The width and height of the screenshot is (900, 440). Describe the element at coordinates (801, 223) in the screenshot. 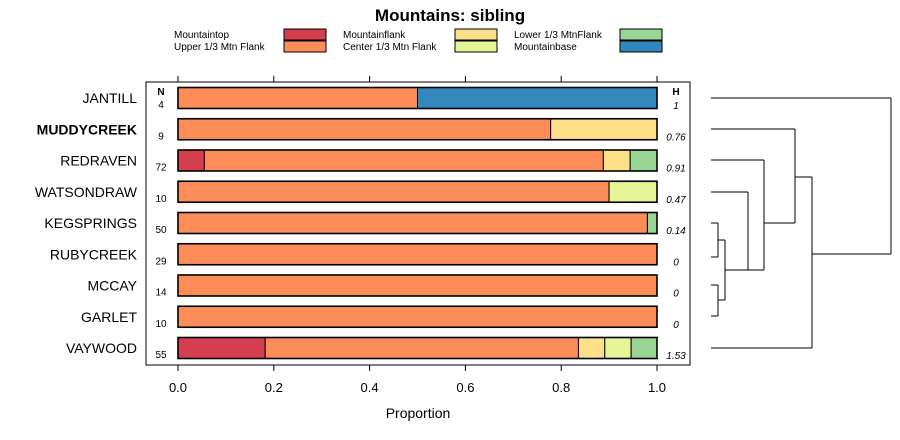

I see `dendrogram` at that location.